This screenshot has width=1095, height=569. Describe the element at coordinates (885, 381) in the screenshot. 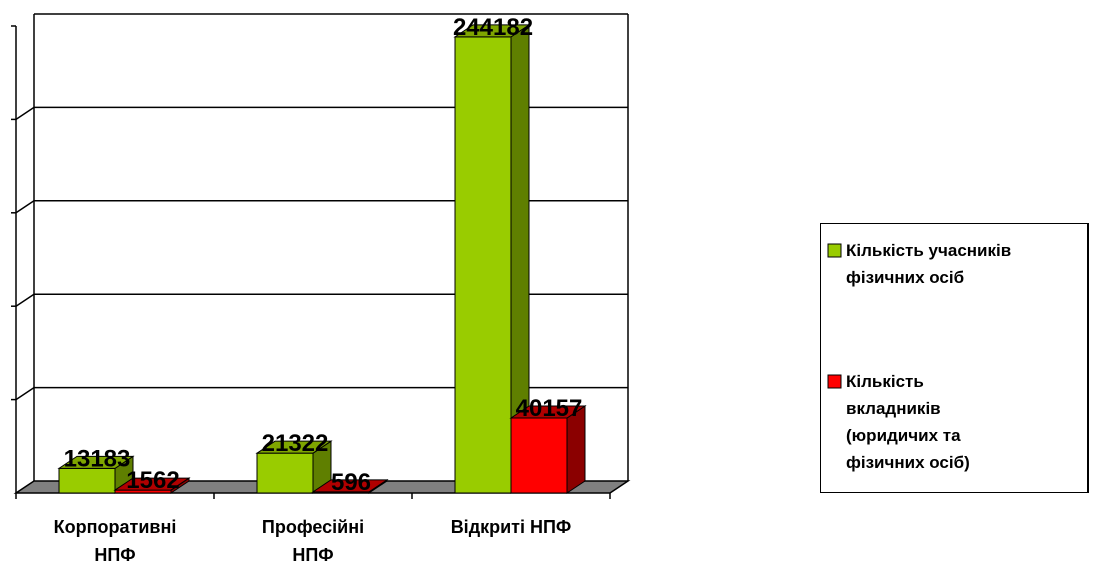

I see `legend-label: Кількість` at that location.